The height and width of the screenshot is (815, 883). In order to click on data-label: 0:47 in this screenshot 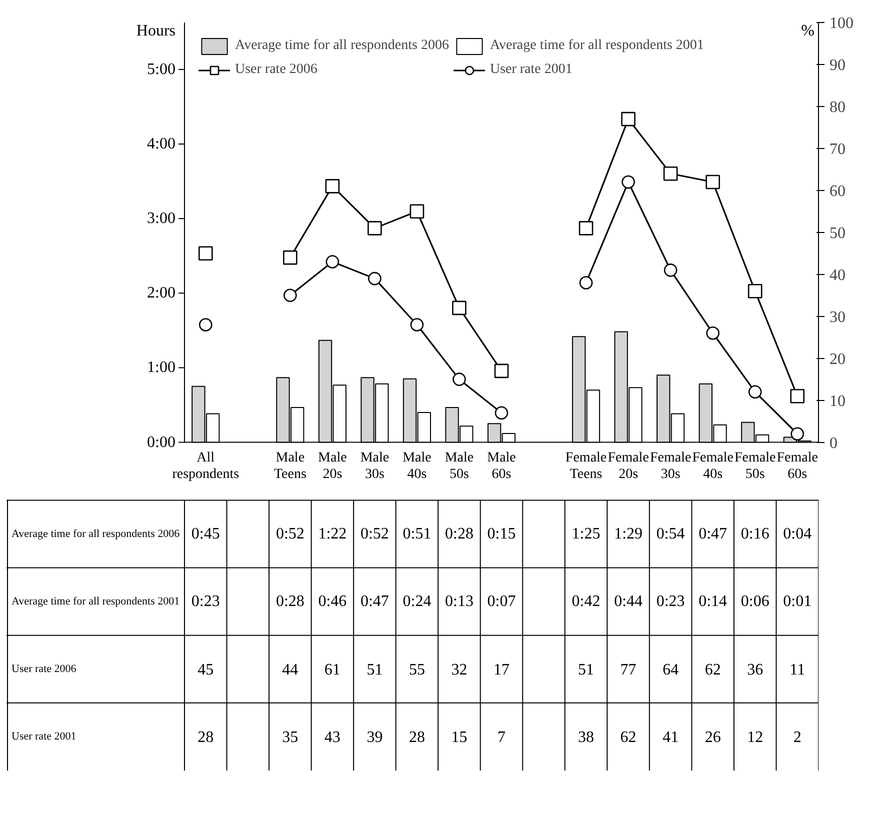, I will do `click(374, 601)`.